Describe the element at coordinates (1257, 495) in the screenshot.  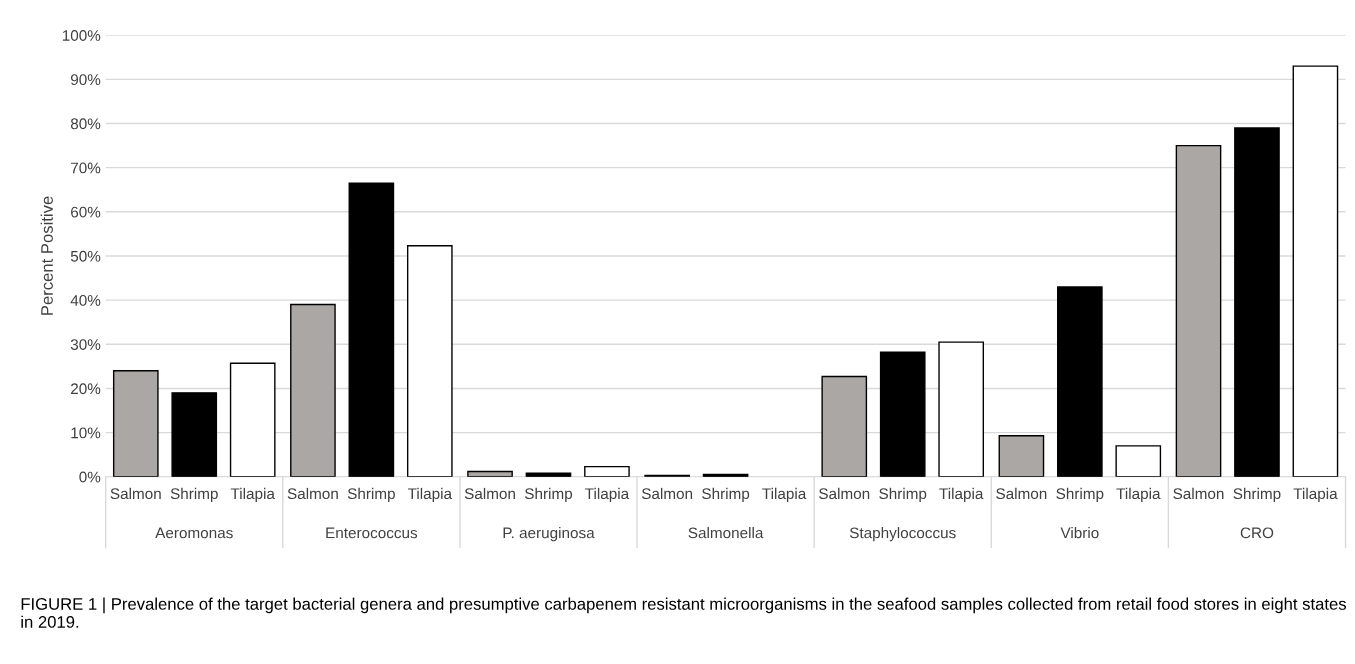
I see `series-label: Shrimp` at that location.